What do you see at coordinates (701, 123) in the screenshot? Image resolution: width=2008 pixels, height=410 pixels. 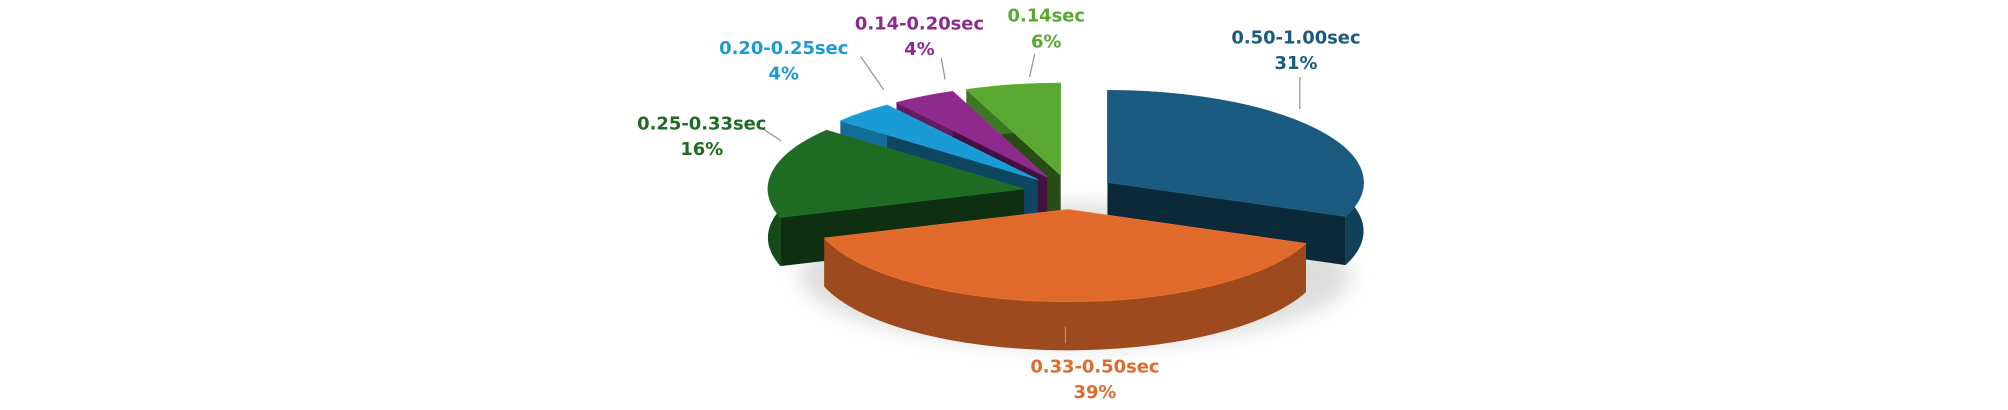 I see `category-label: 0.25-0.33sec` at bounding box center [701, 123].